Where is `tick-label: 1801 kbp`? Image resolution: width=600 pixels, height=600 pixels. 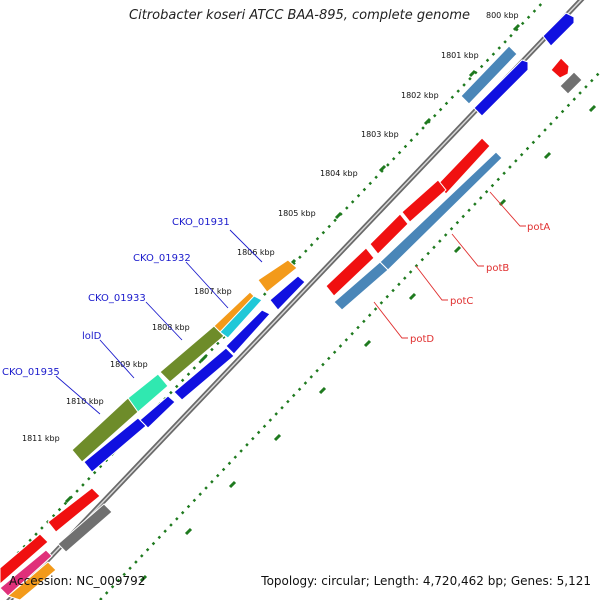
tick-label: 1801 kbp is located at coordinates (460, 55).